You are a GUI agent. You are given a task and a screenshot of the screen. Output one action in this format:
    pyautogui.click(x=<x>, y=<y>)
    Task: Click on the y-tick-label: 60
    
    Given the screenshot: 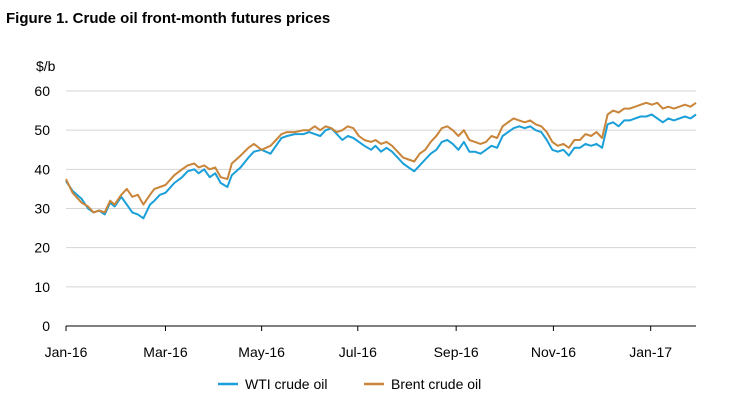 What is the action you would take?
    pyautogui.click(x=42, y=91)
    